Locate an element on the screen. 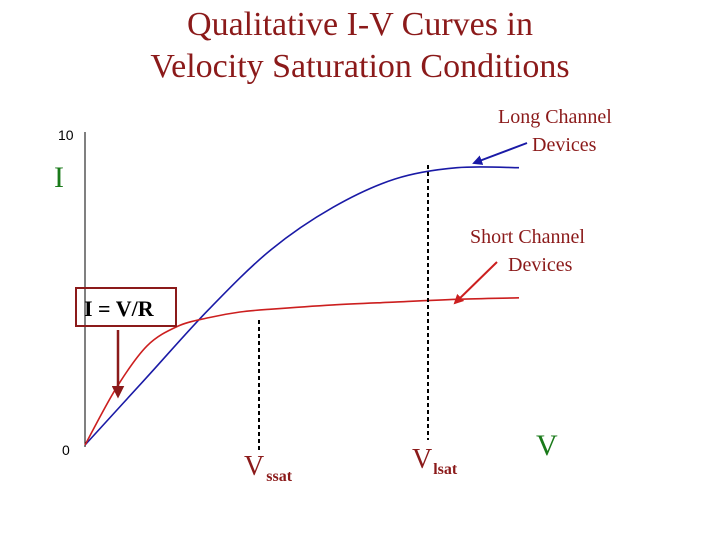 The width and height of the screenshot is (720, 540). short-channel-label-line1: Short Channel is located at coordinates (527, 237).